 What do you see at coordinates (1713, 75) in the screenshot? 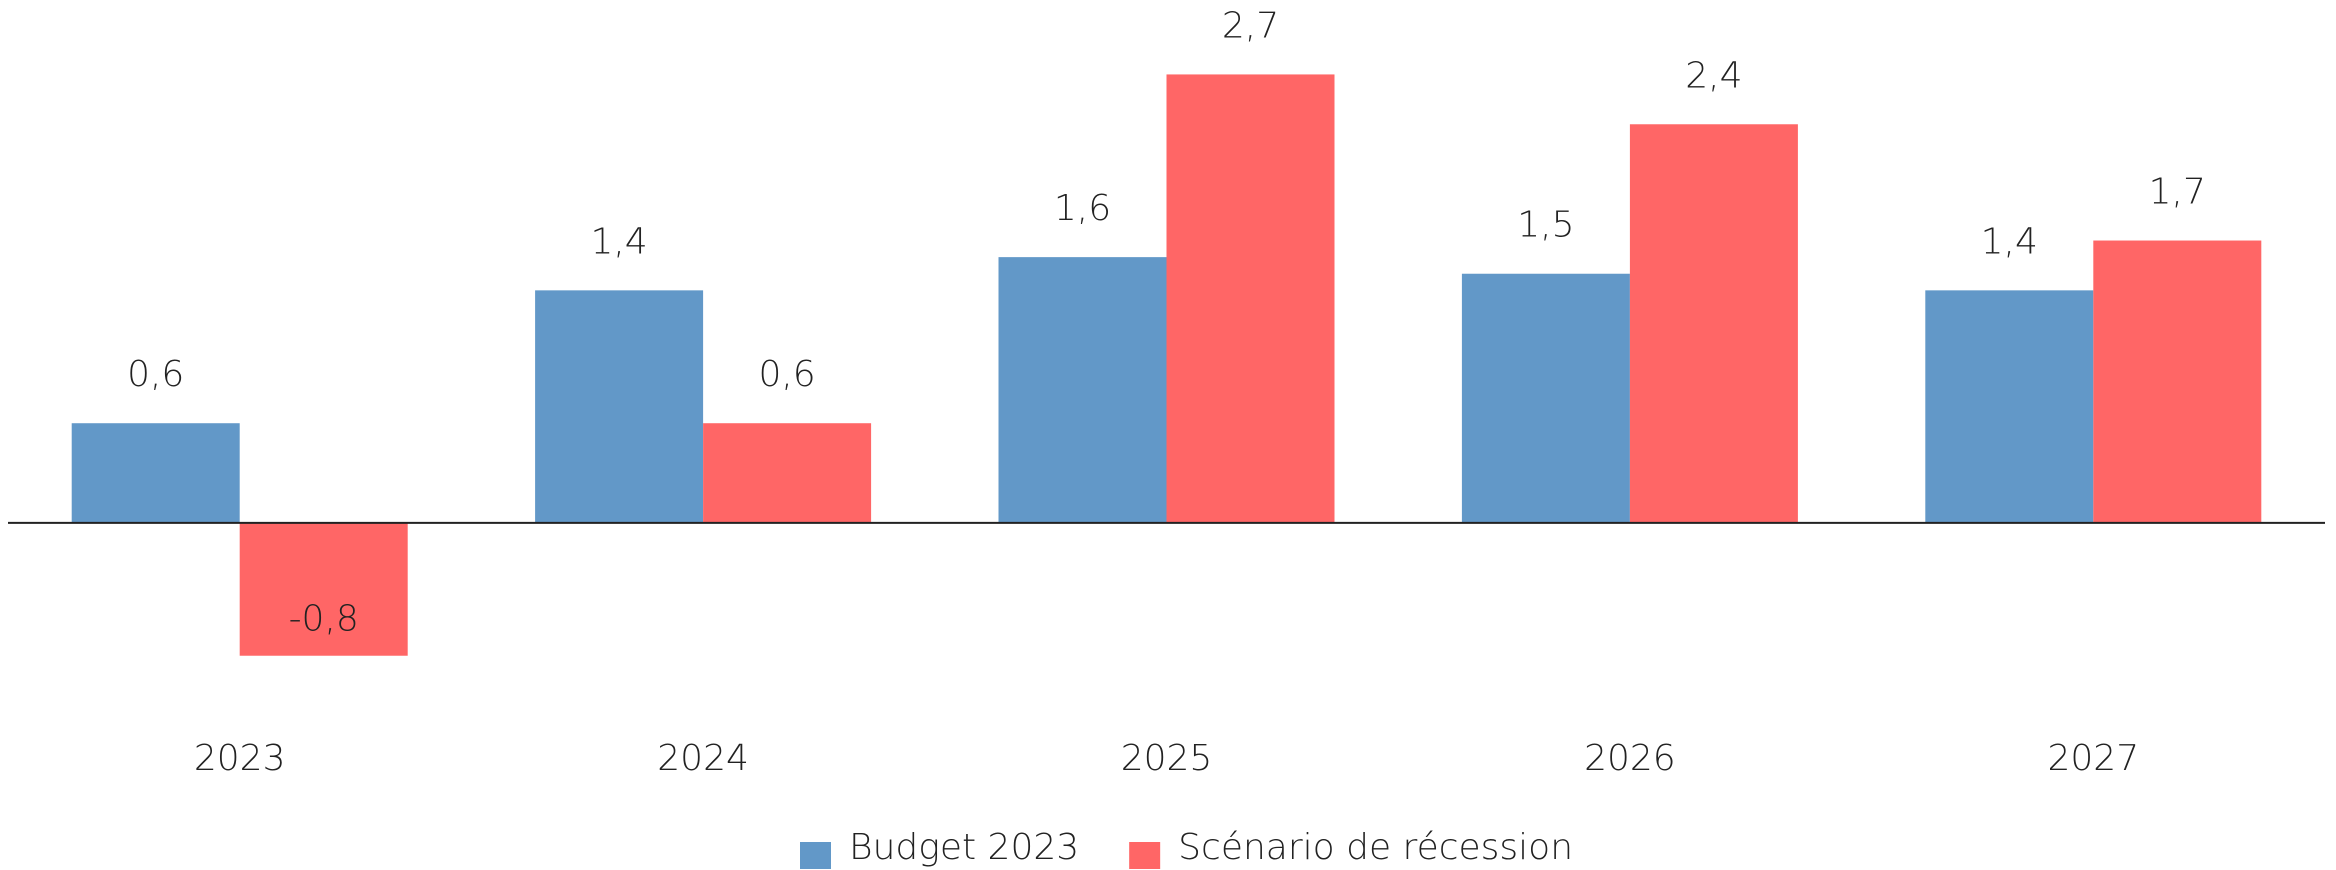
I see `data-label: 2,4` at bounding box center [1713, 75].